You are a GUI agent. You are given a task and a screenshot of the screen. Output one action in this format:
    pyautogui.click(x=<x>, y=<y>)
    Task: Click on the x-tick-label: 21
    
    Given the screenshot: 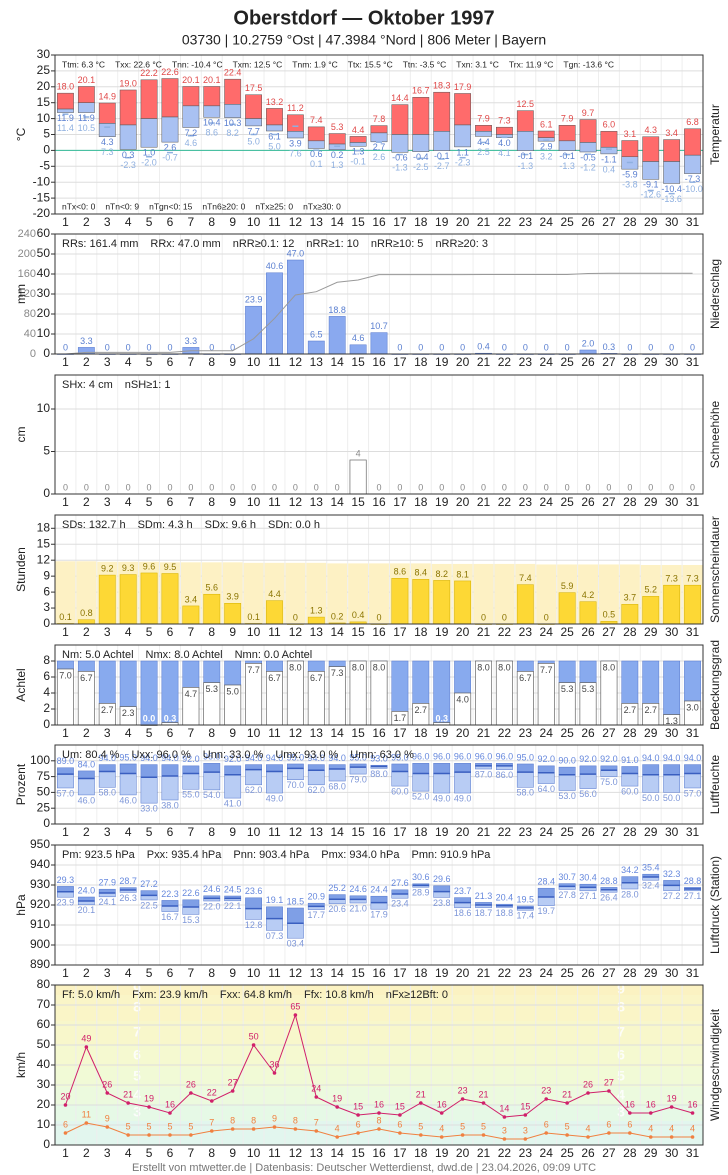 What is the action you would take?
    pyautogui.click(x=484, y=632)
    